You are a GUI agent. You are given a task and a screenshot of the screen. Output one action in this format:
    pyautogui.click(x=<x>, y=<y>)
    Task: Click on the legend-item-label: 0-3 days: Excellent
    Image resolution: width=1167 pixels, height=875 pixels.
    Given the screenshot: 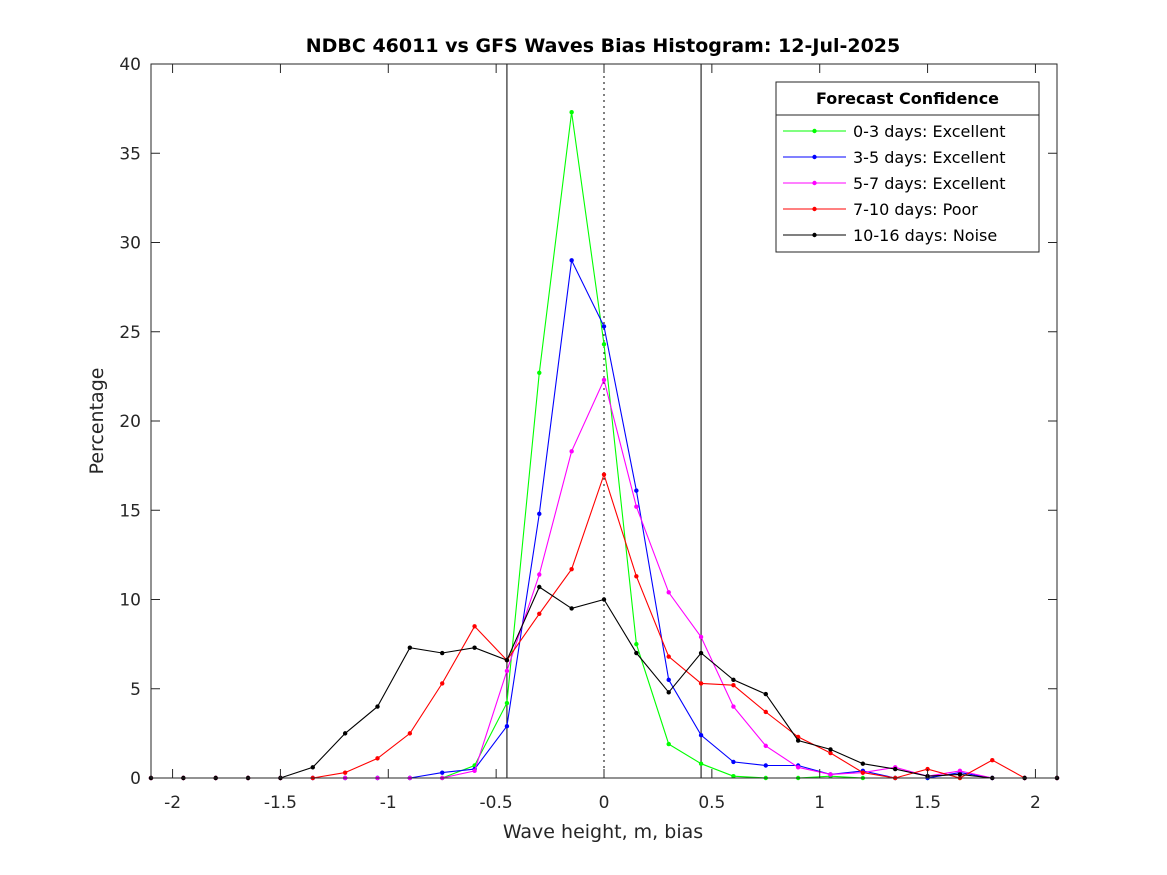 What is the action you would take?
    pyautogui.click(x=929, y=131)
    